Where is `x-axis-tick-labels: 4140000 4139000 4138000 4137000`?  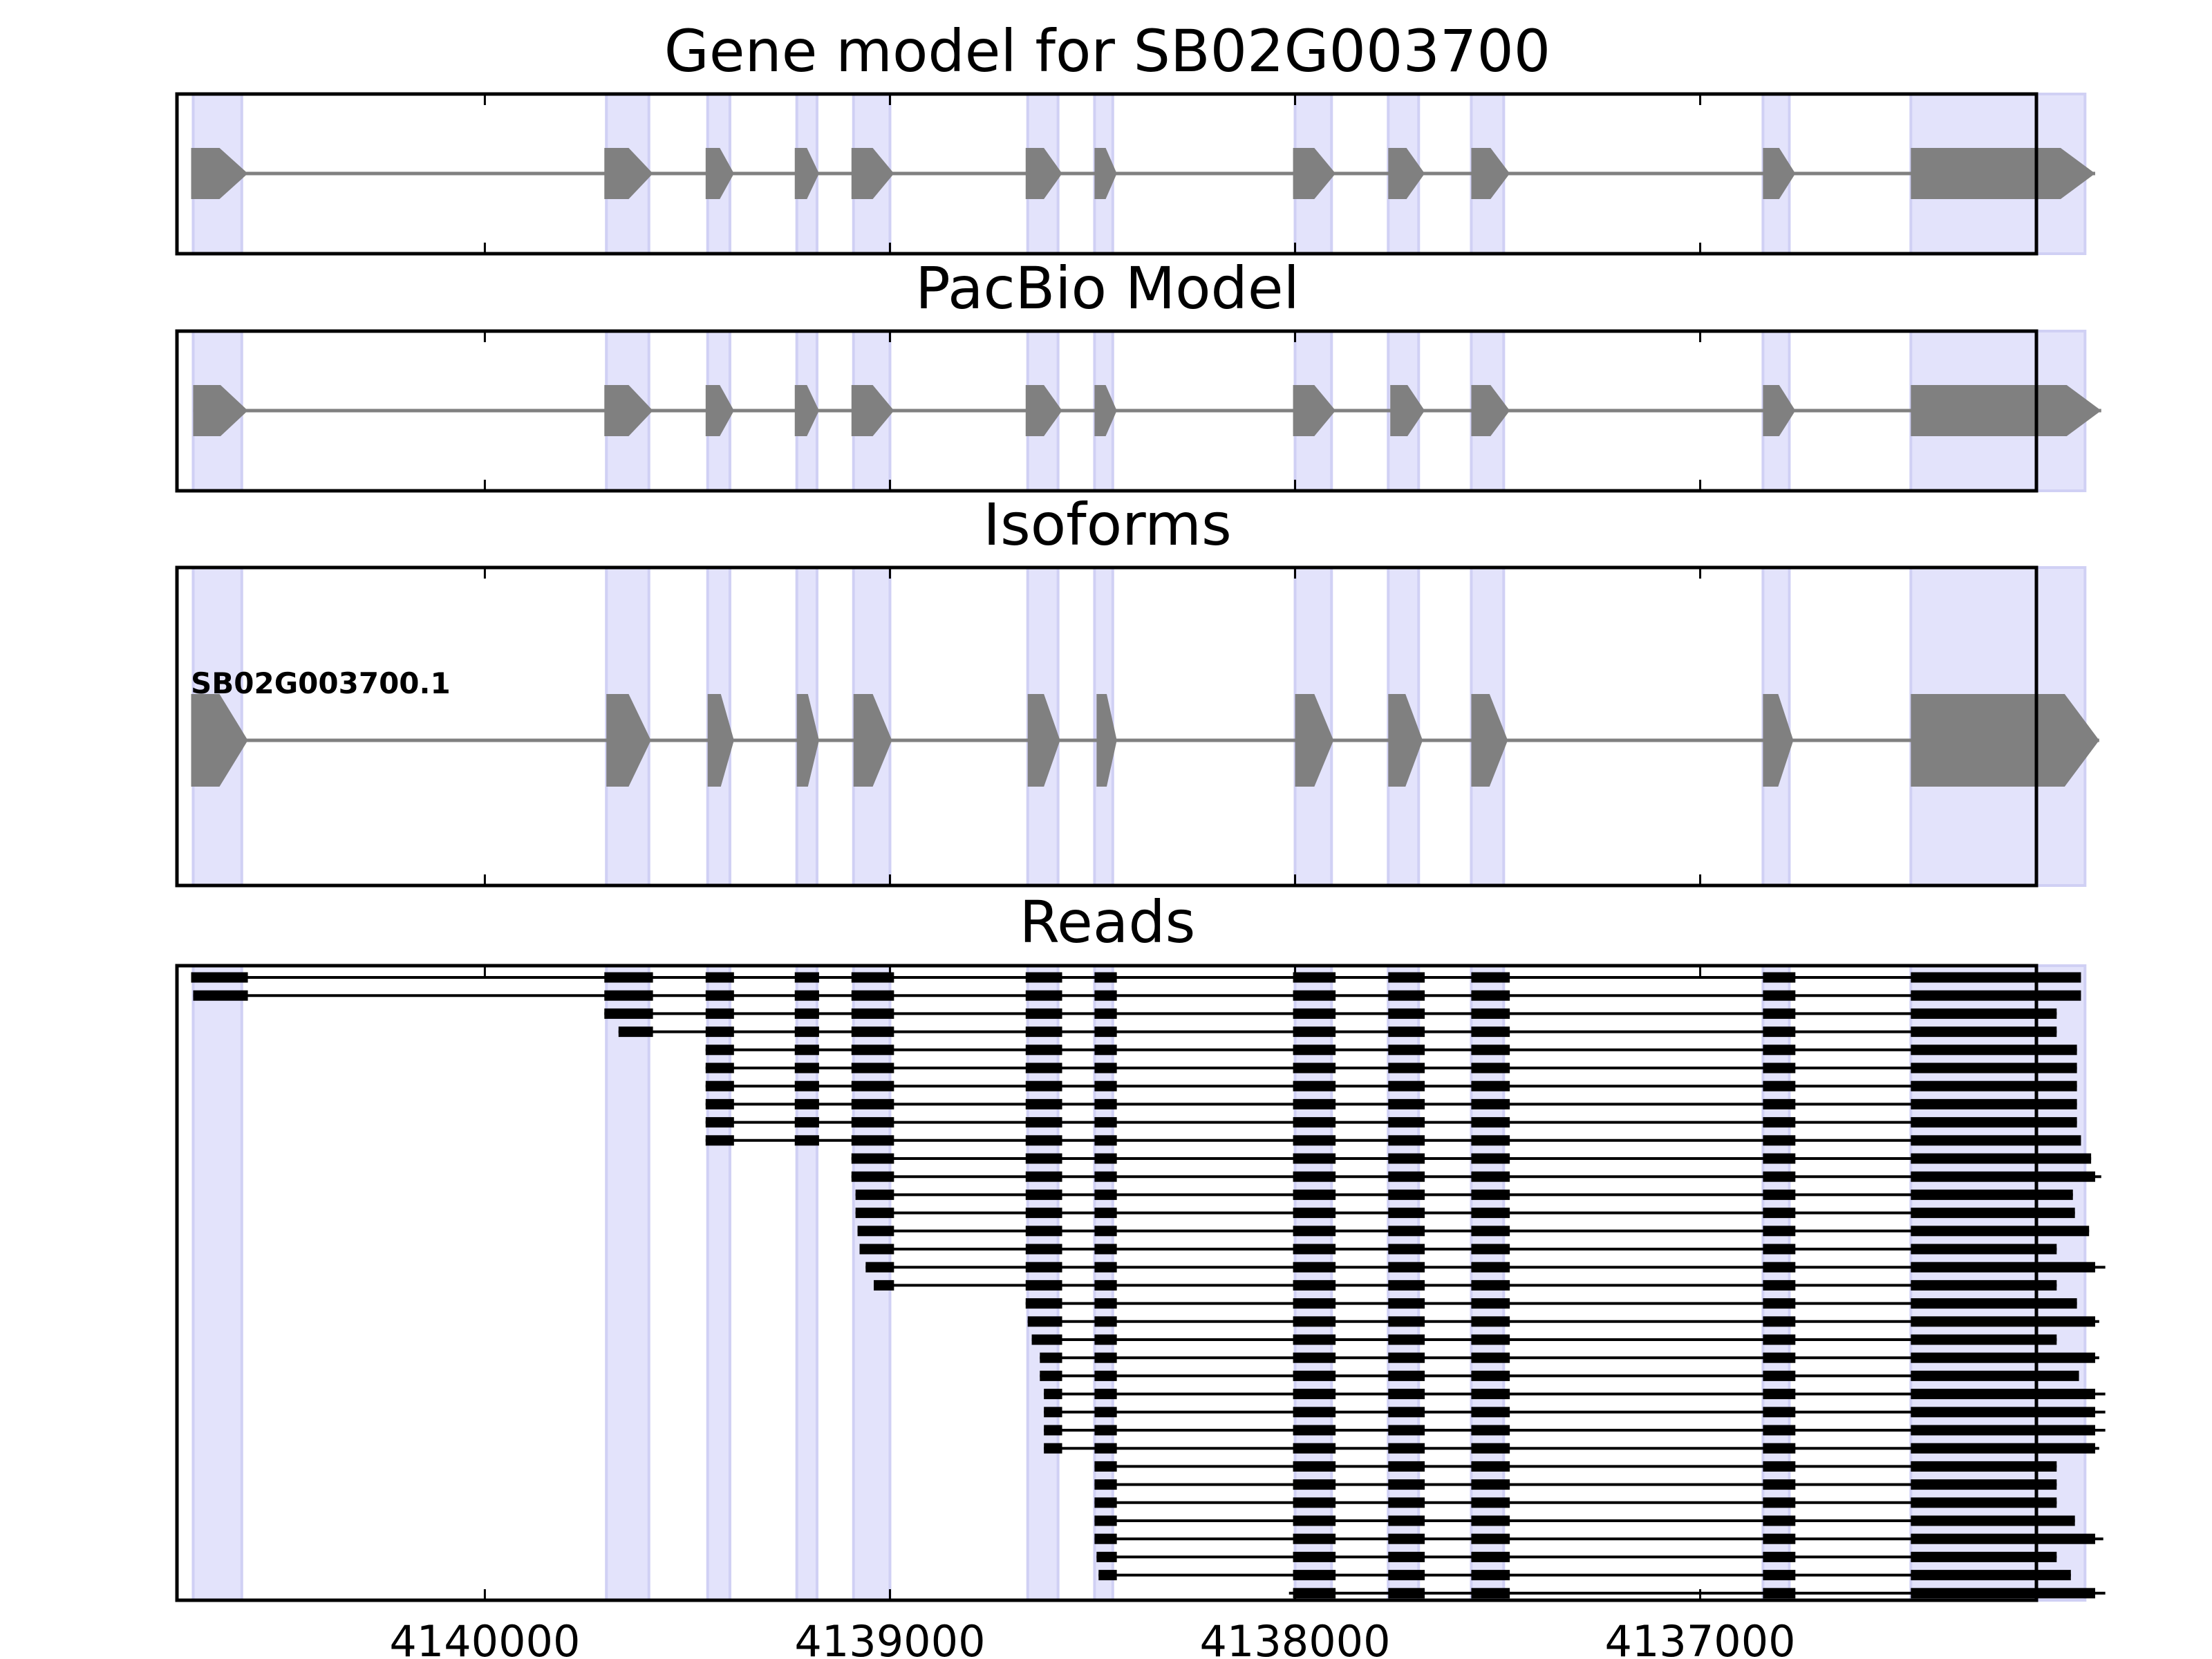
x-axis-tick-labels: 4140000 4139000 4138000 4137000 is located at coordinates (1092, 1638).